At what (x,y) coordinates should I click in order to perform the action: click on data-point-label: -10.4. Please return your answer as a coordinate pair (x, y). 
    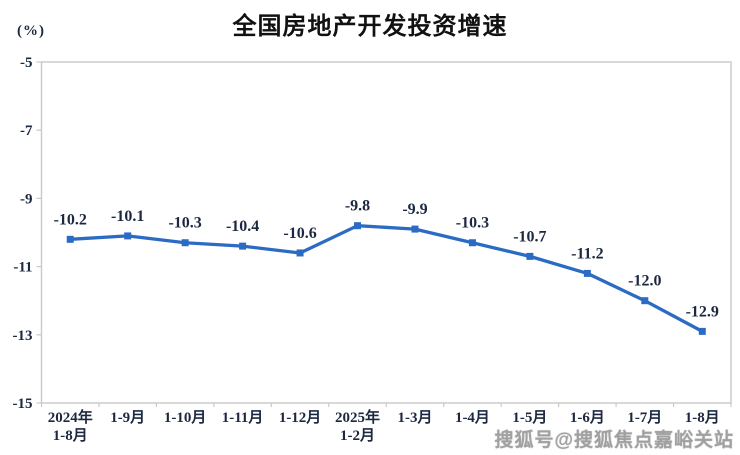
    Looking at the image, I should click on (242, 226).